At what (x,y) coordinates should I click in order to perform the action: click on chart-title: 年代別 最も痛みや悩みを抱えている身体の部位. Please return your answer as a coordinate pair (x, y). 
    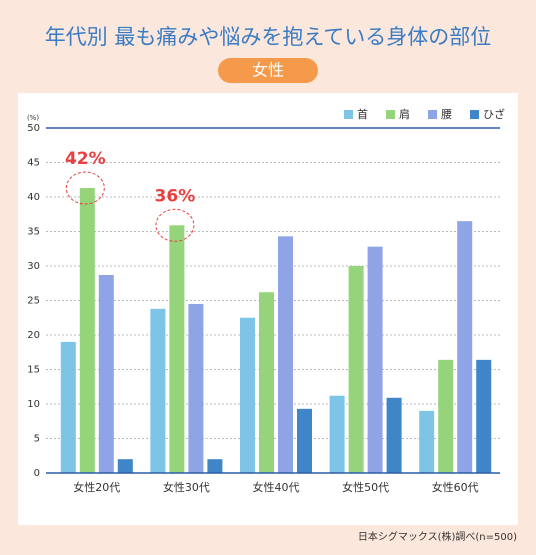
    Looking at the image, I should click on (268, 37).